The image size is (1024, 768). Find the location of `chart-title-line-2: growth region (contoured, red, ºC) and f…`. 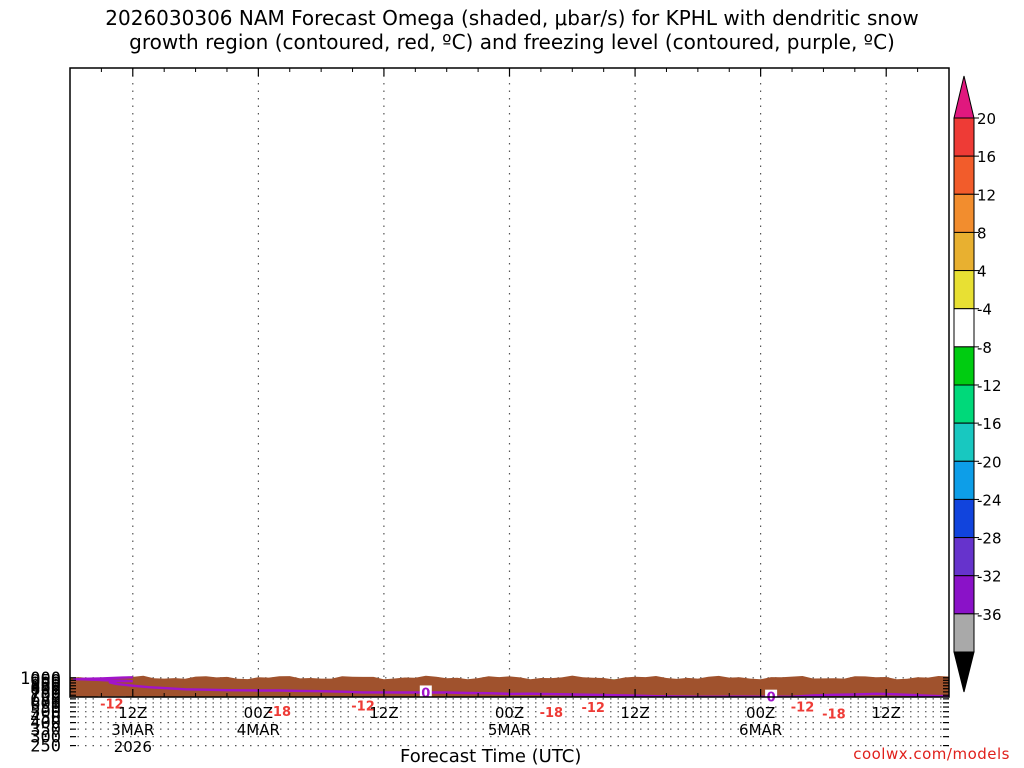

chart-title-line-2: growth region (contoured, red, ºC) and f… is located at coordinates (512, 42).